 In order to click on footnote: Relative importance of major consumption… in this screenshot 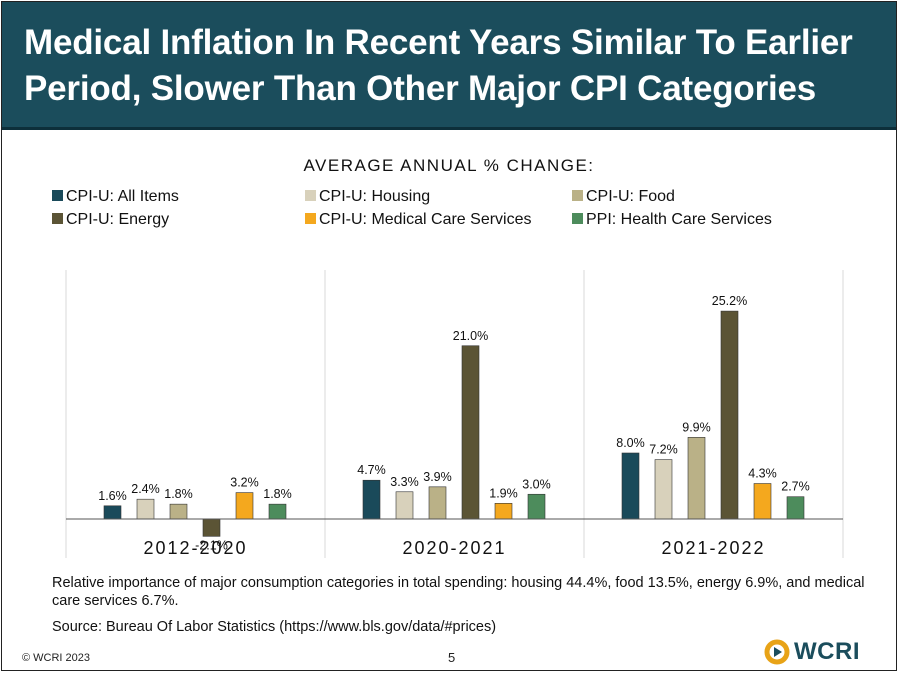, I will do `click(458, 592)`.